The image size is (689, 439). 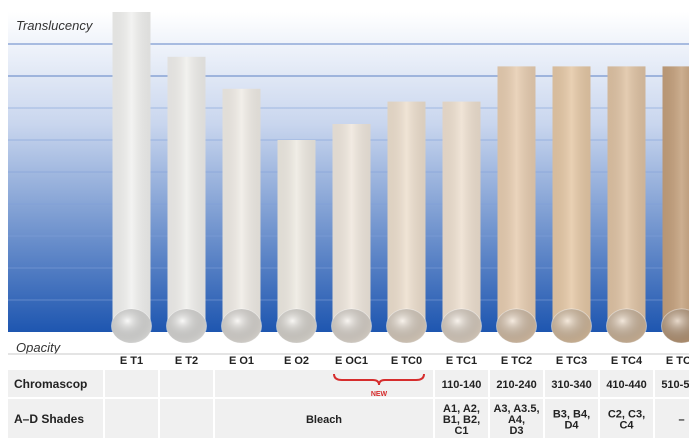 I want to click on table-cell-text: B3, B4,, so click(x=571, y=415).